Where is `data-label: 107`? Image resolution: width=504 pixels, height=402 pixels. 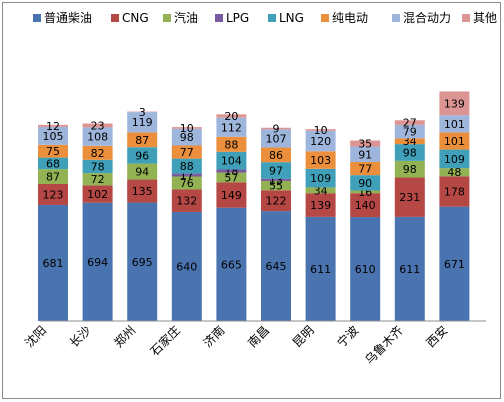
data-label: 107 is located at coordinates (276, 138).